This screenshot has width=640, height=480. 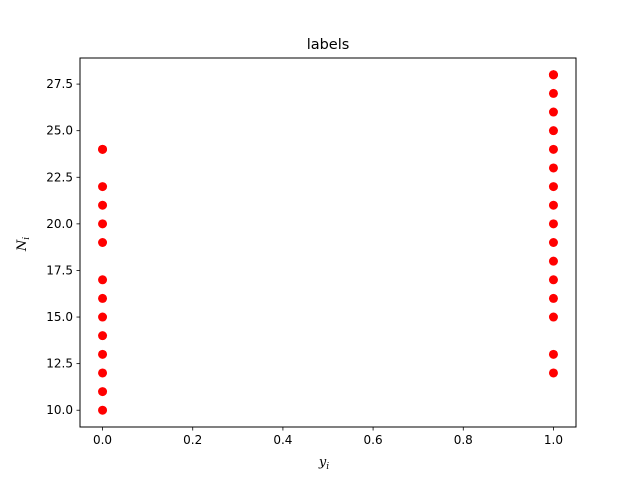 I want to click on x-tick-label: 0.4, so click(x=282, y=440).